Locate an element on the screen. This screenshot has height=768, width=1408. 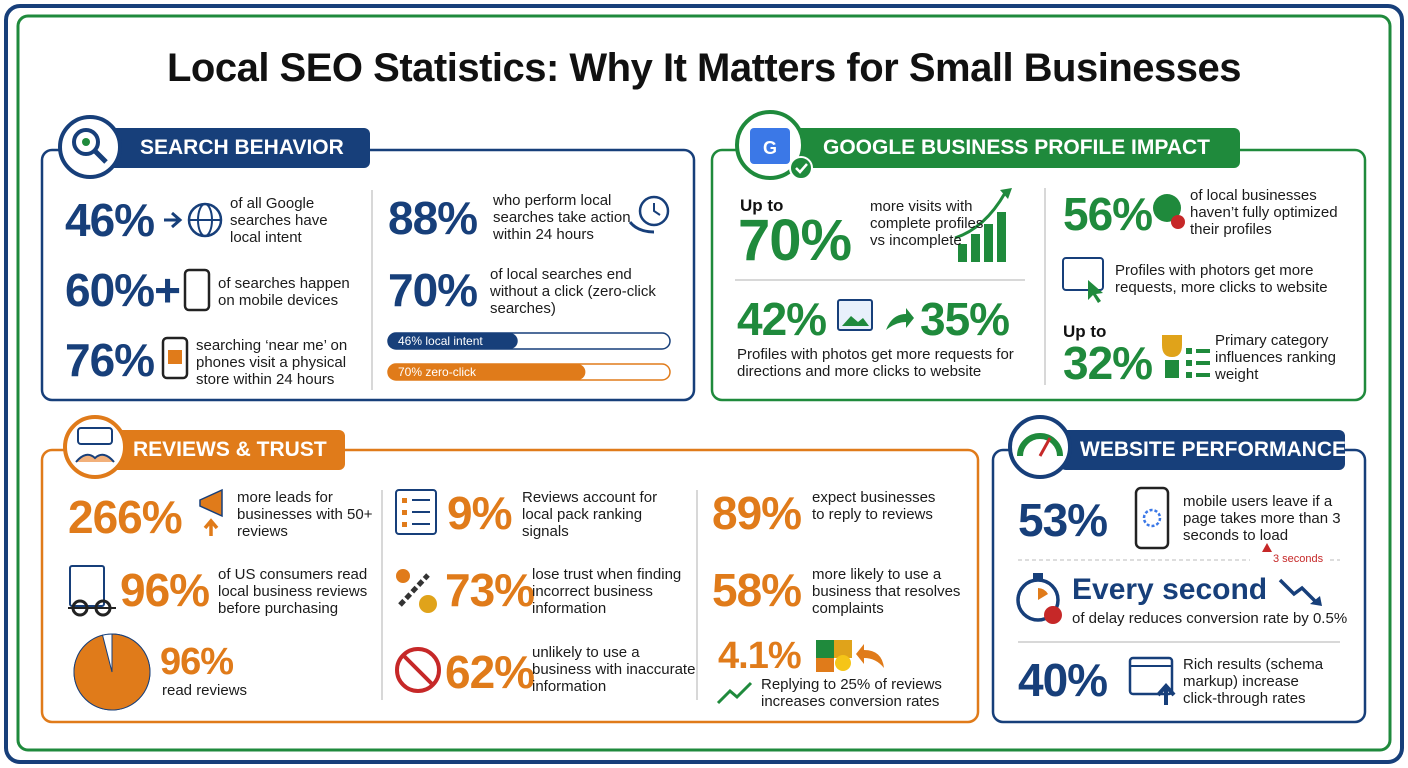
stat-figure: 42% is located at coordinates (782, 319).